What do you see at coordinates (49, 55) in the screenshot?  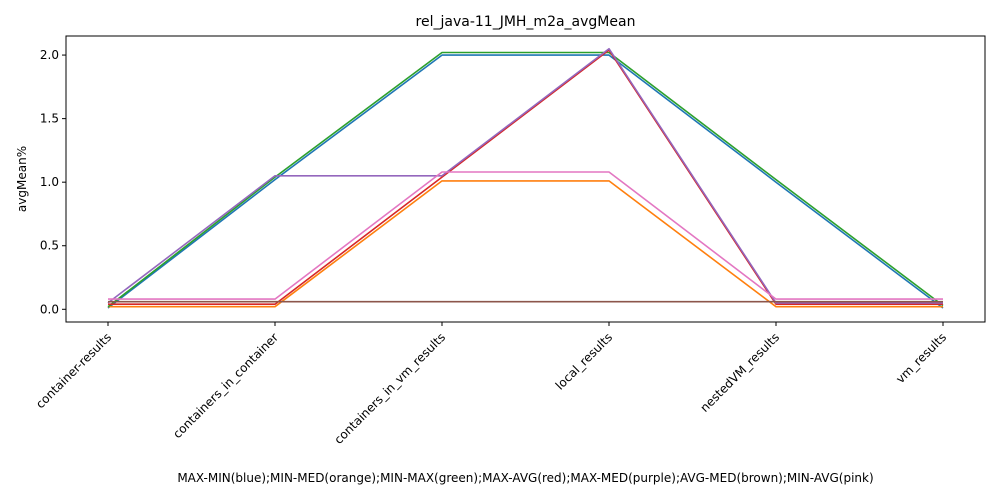 I see `y-tick-label: 2.0` at bounding box center [49, 55].